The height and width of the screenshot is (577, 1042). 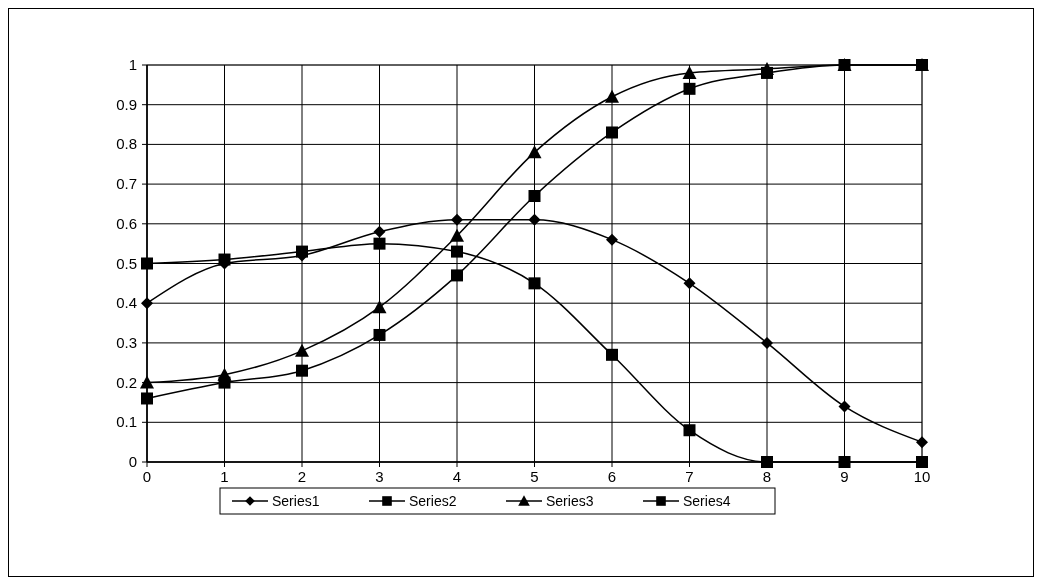 I want to click on legend-label: Series1, so click(x=296, y=501).